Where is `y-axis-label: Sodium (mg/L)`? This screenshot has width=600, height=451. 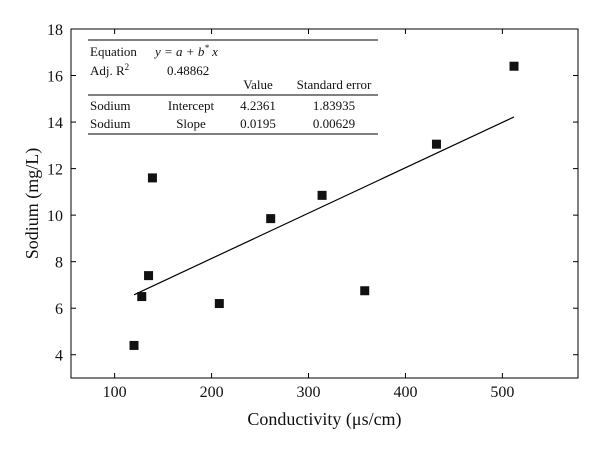 y-axis-label: Sodium (mg/L) is located at coordinates (32, 204).